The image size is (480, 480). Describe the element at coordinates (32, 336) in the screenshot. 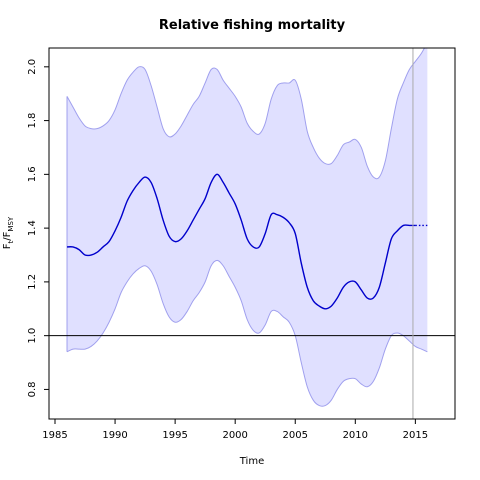

I see `y-tick-label: 1.0` at that location.